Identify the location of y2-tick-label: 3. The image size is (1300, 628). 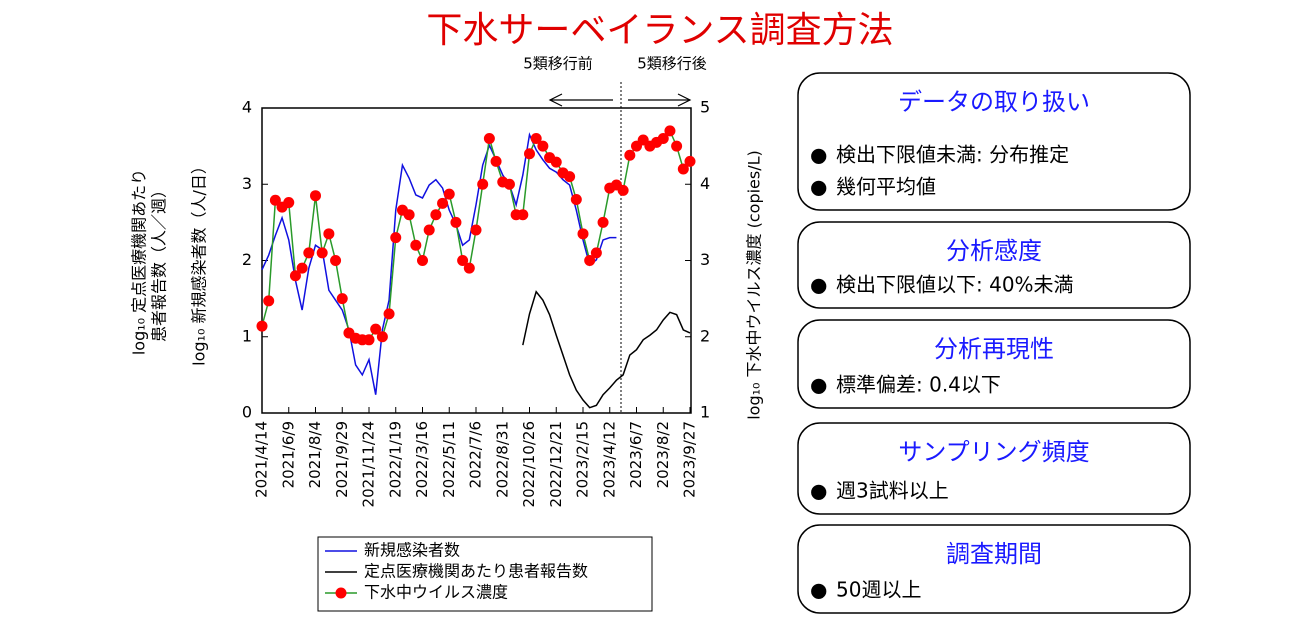
(705, 259).